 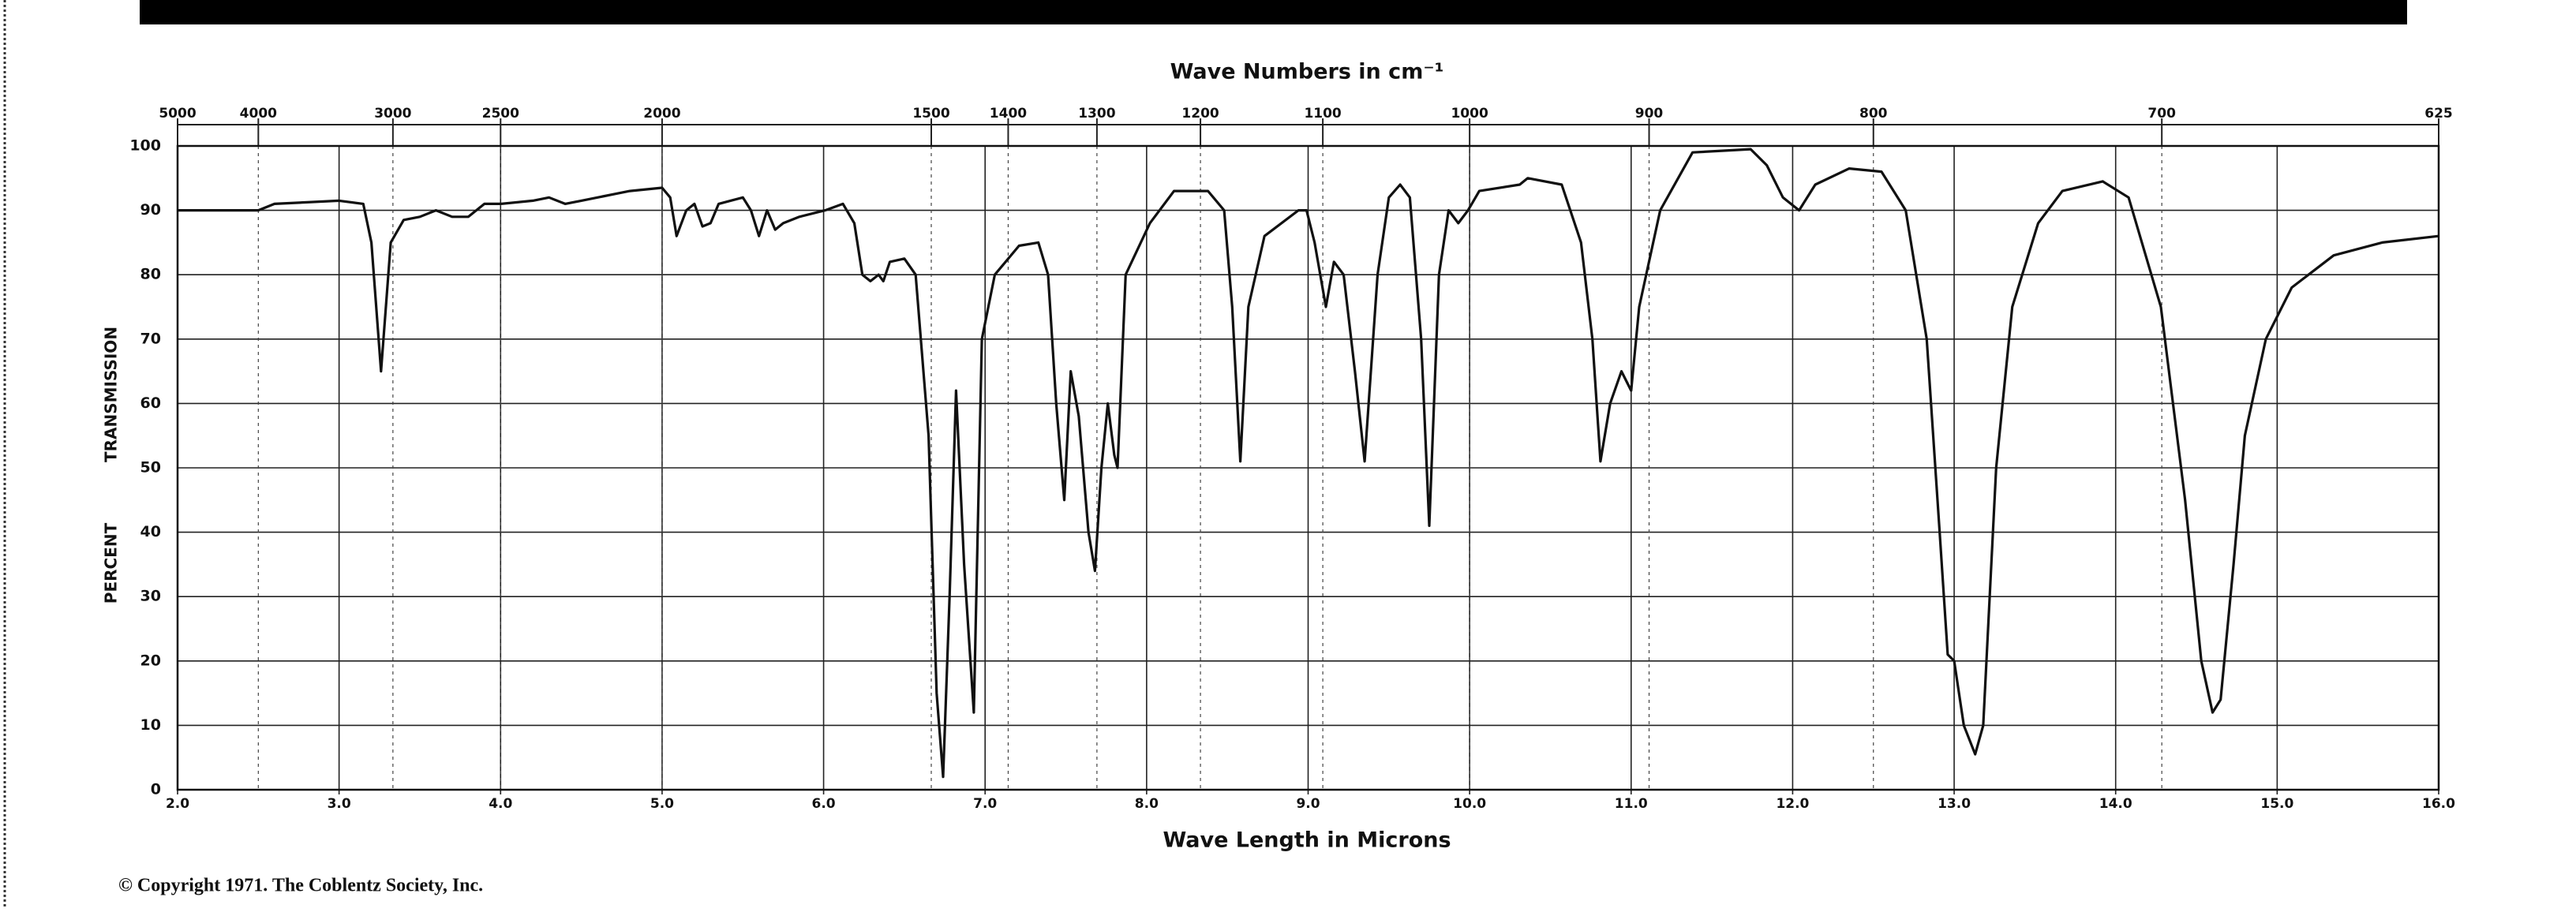 I want to click on x2-tick-label: 4000, so click(x=258, y=114).